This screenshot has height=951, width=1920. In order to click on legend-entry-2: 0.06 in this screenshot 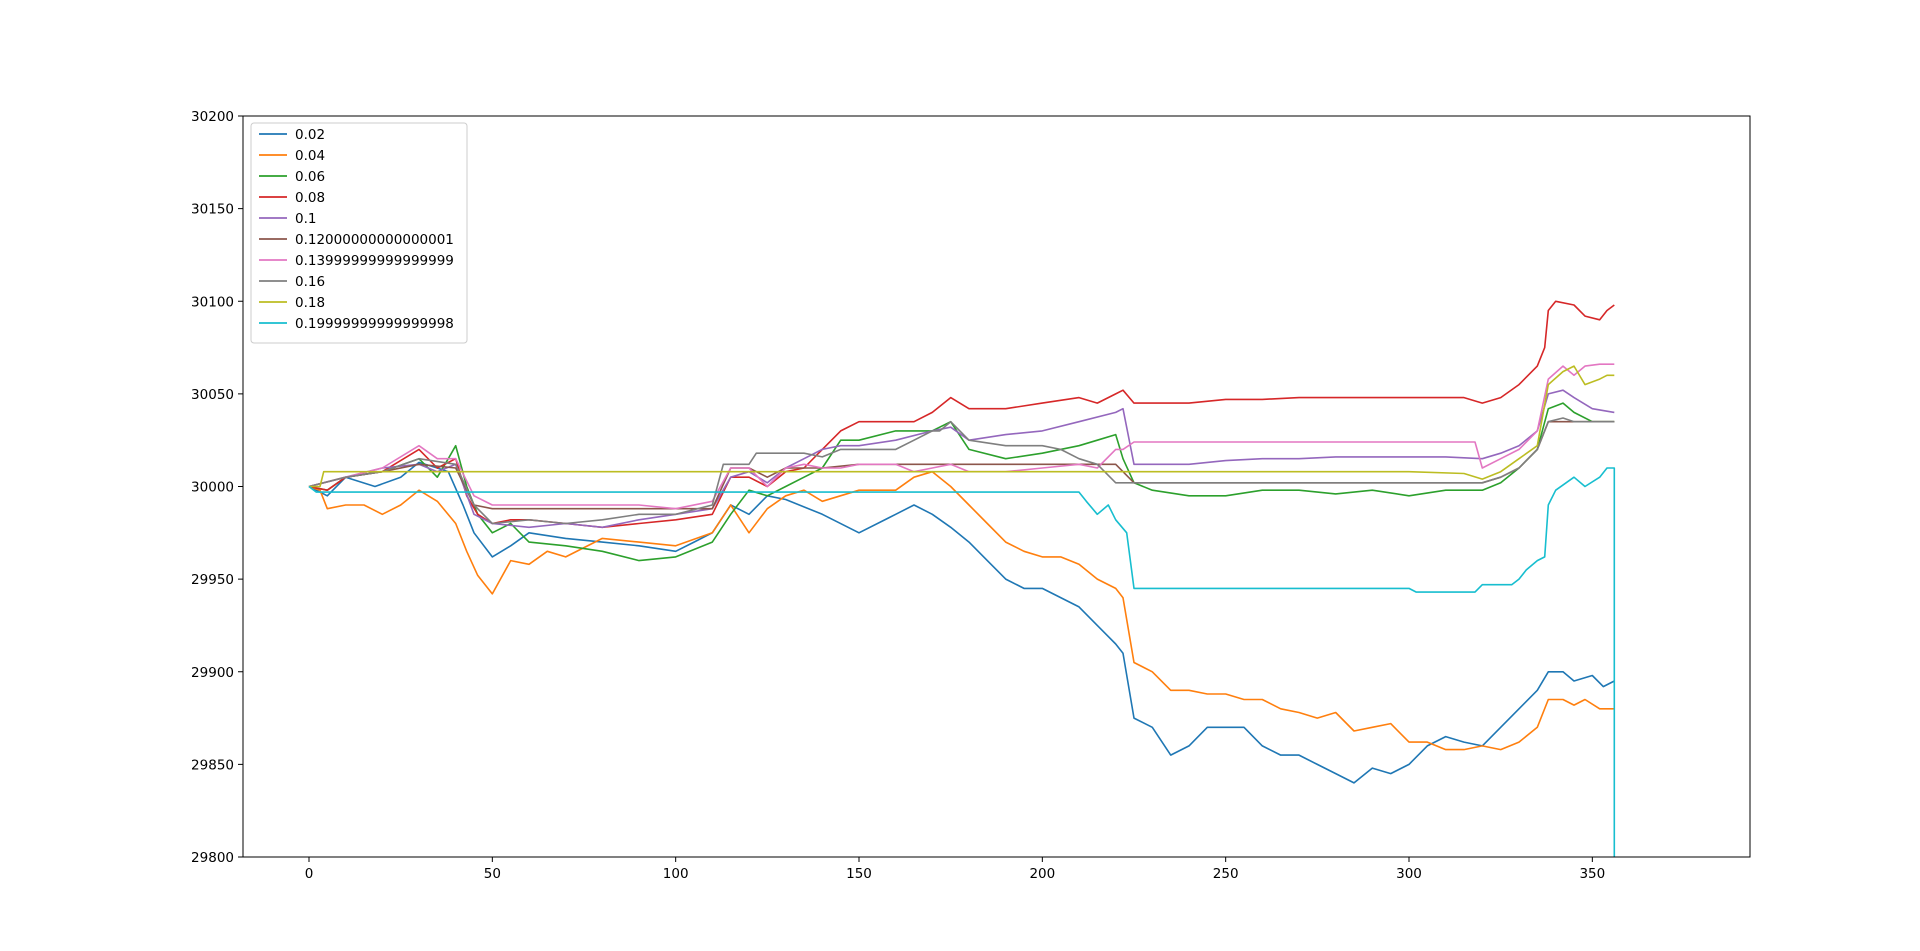, I will do `click(310, 177)`.